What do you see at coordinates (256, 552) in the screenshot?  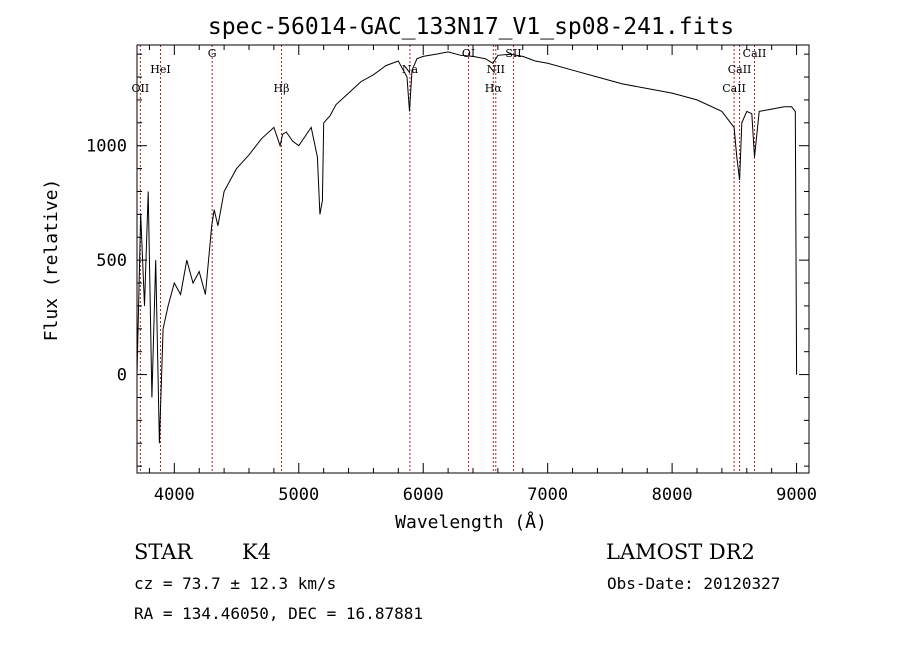 I see `object-subclass: K4` at bounding box center [256, 552].